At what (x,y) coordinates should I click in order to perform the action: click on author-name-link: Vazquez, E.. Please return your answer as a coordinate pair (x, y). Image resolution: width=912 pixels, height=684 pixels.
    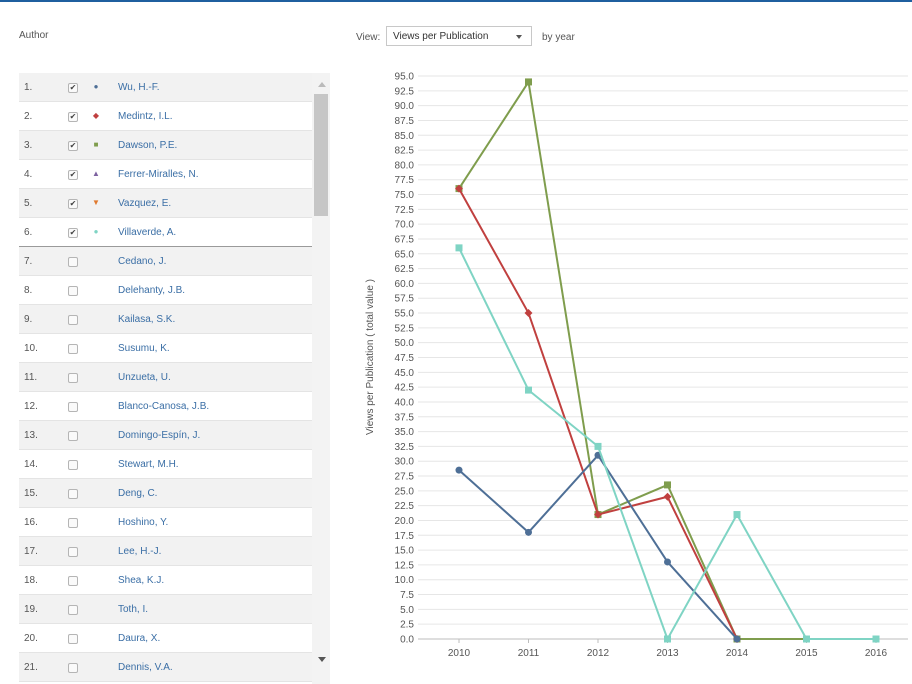
    Looking at the image, I should click on (145, 203).